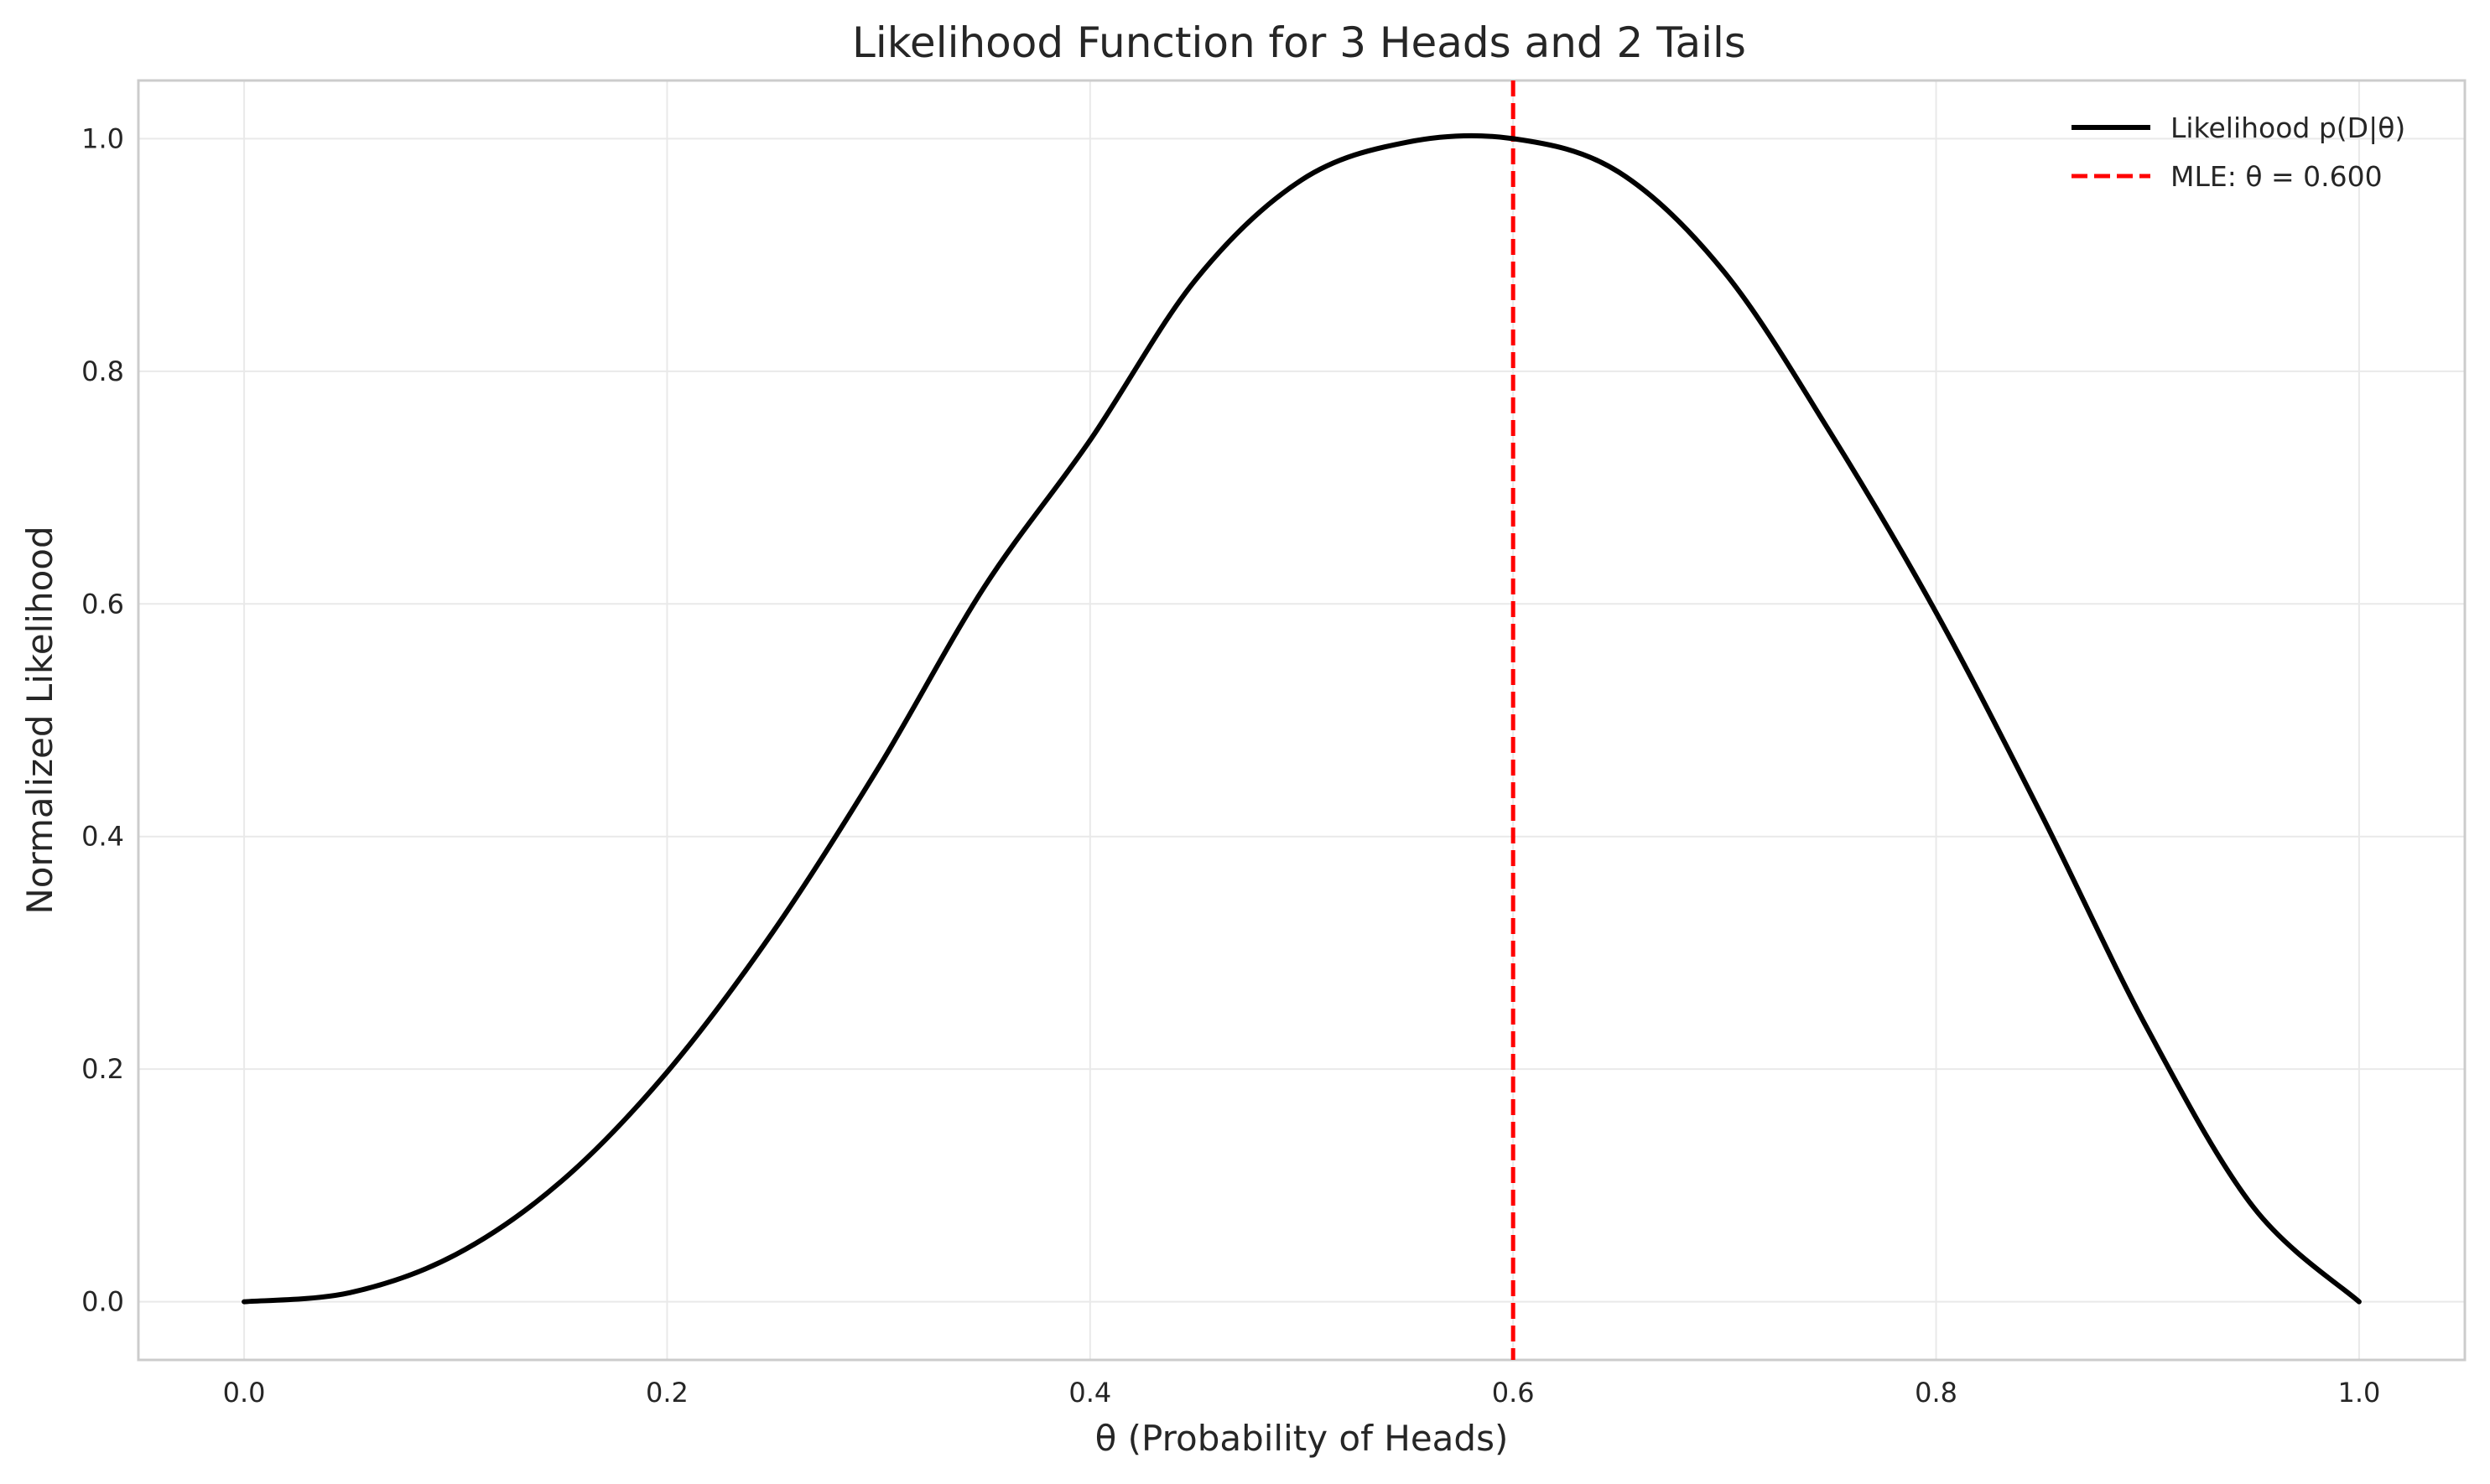 The image size is (2490, 1484). I want to click on legend-label-likelihood: Likelihood p(D|θ), so click(2287, 128).